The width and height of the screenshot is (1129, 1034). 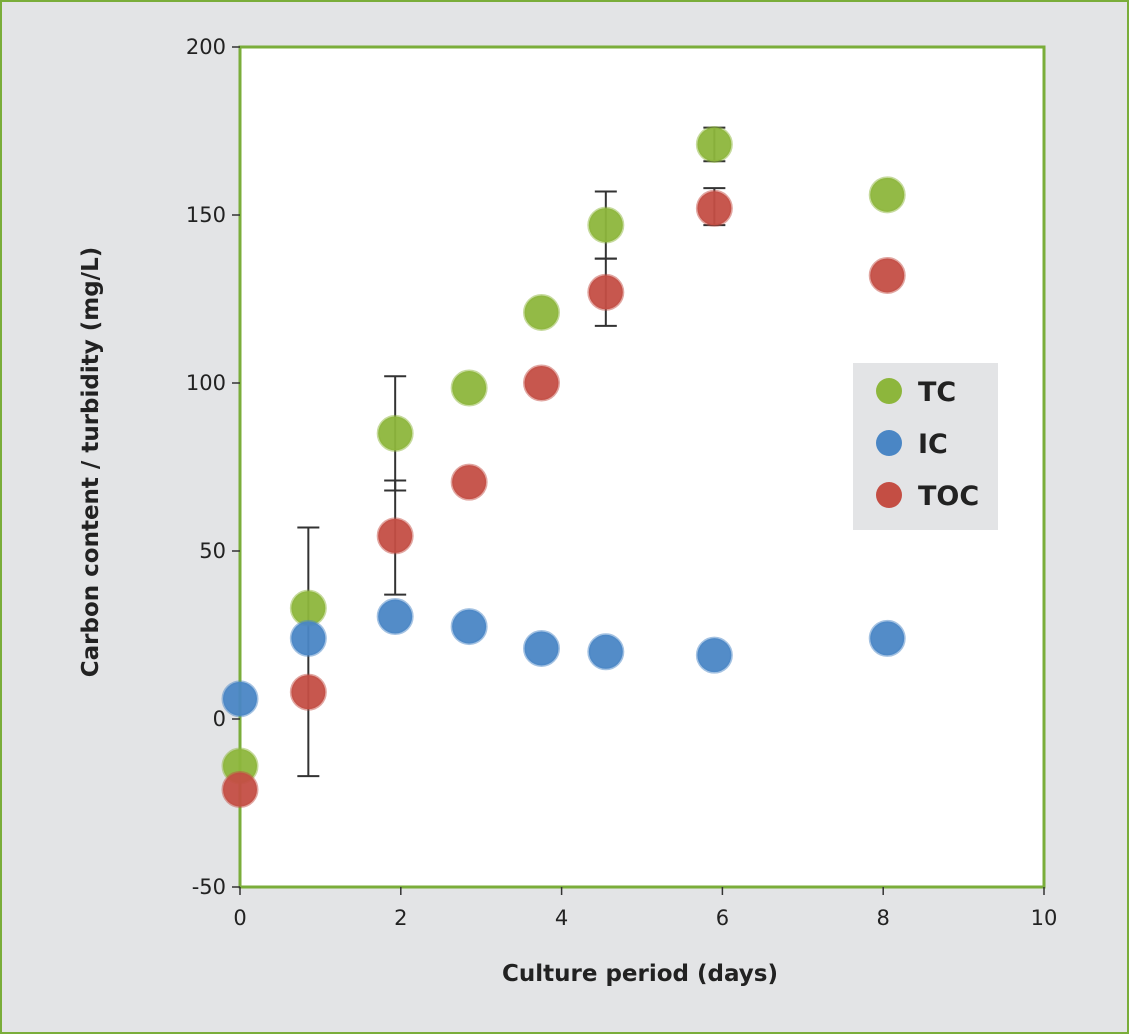 What do you see at coordinates (948, 496) in the screenshot?
I see `legend-label-toc: TOC` at bounding box center [948, 496].